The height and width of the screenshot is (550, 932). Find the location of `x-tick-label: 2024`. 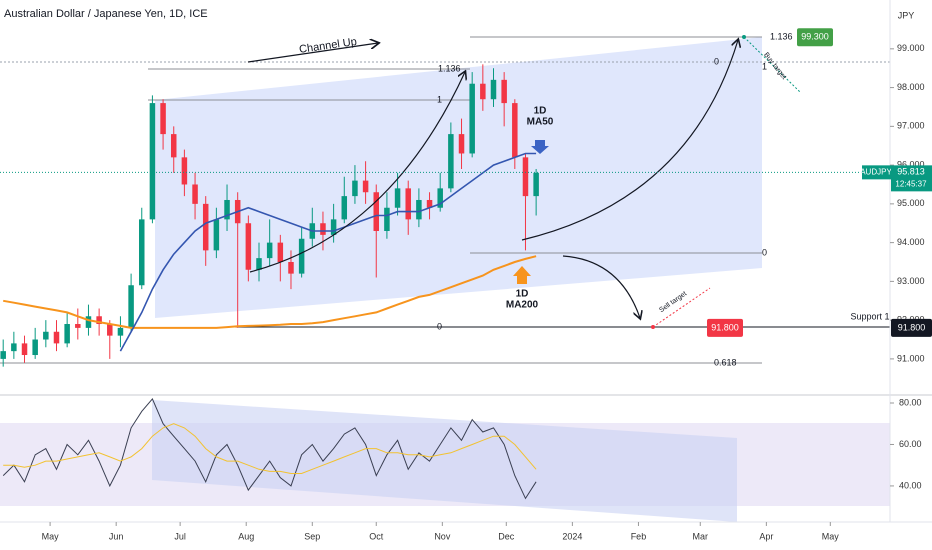

x-tick-label: 2024 is located at coordinates (572, 536).